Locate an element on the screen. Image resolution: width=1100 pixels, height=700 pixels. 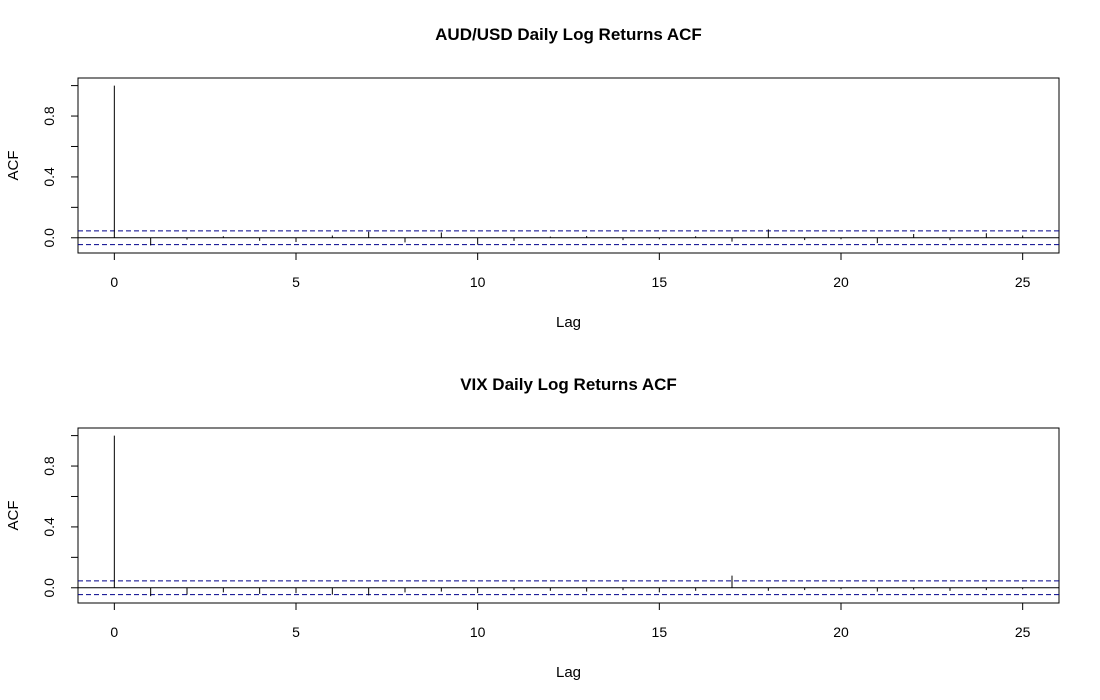
chart-title: VIX Daily Log Returns ACF is located at coordinates (568, 384).